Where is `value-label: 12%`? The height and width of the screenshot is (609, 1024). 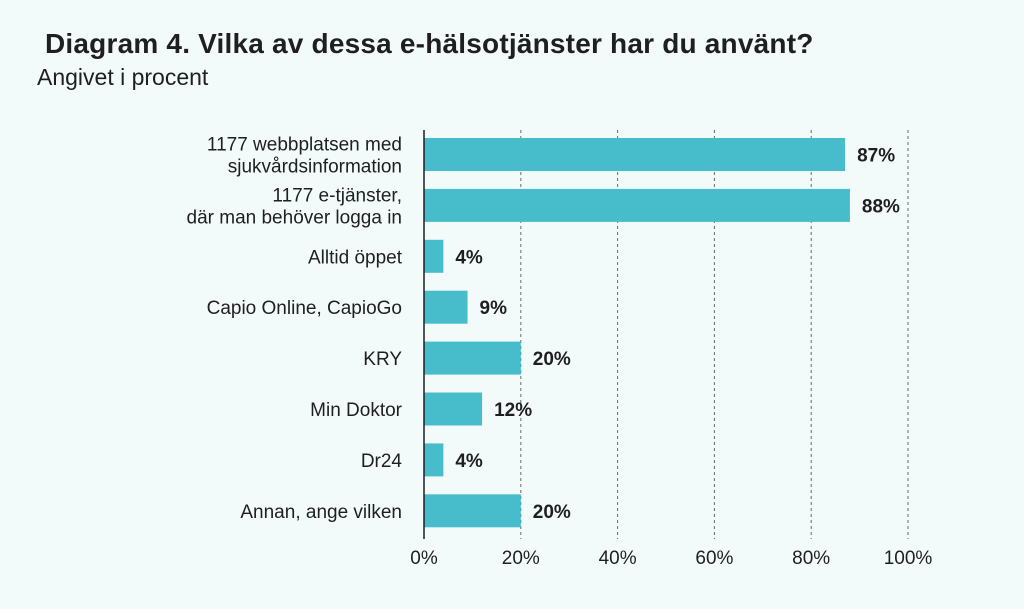
value-label: 12% is located at coordinates (513, 410).